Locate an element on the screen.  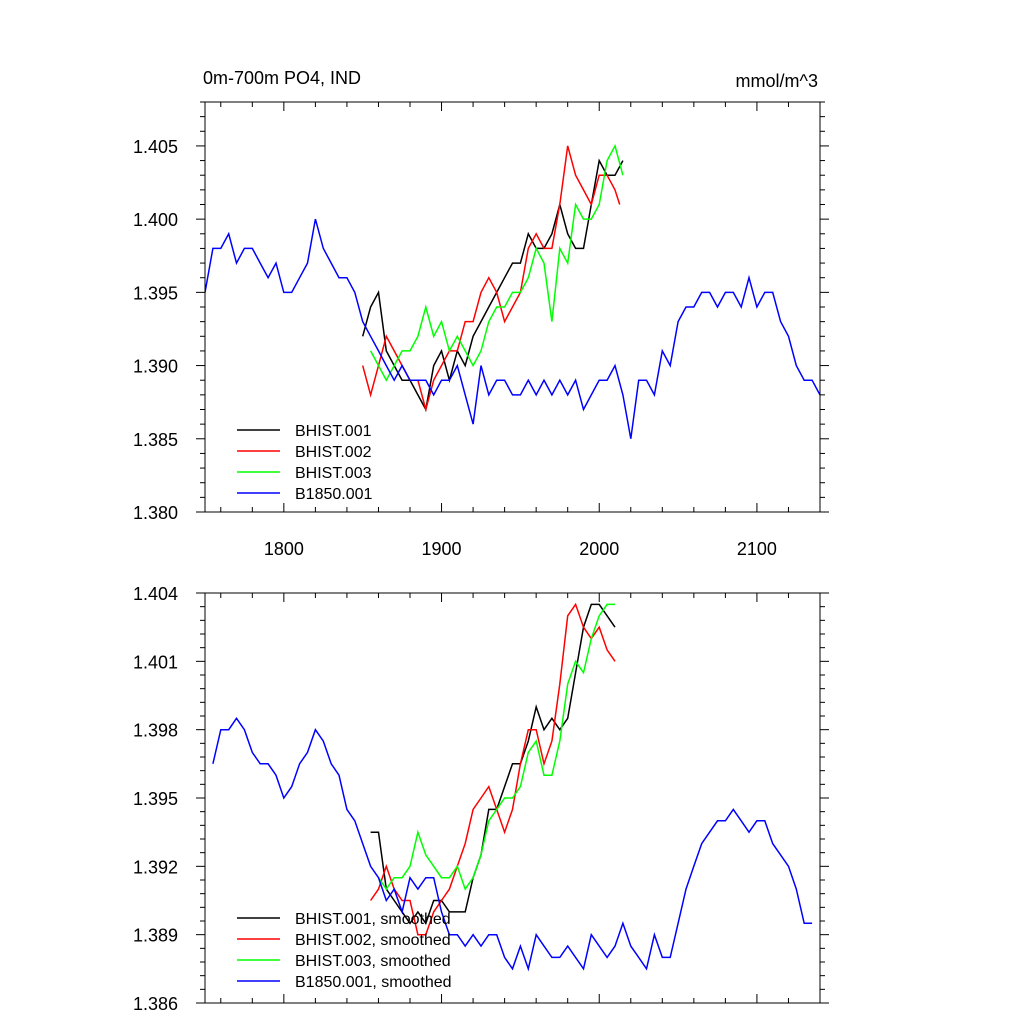
y-tick-label: 1.385 is located at coordinates (155, 440).